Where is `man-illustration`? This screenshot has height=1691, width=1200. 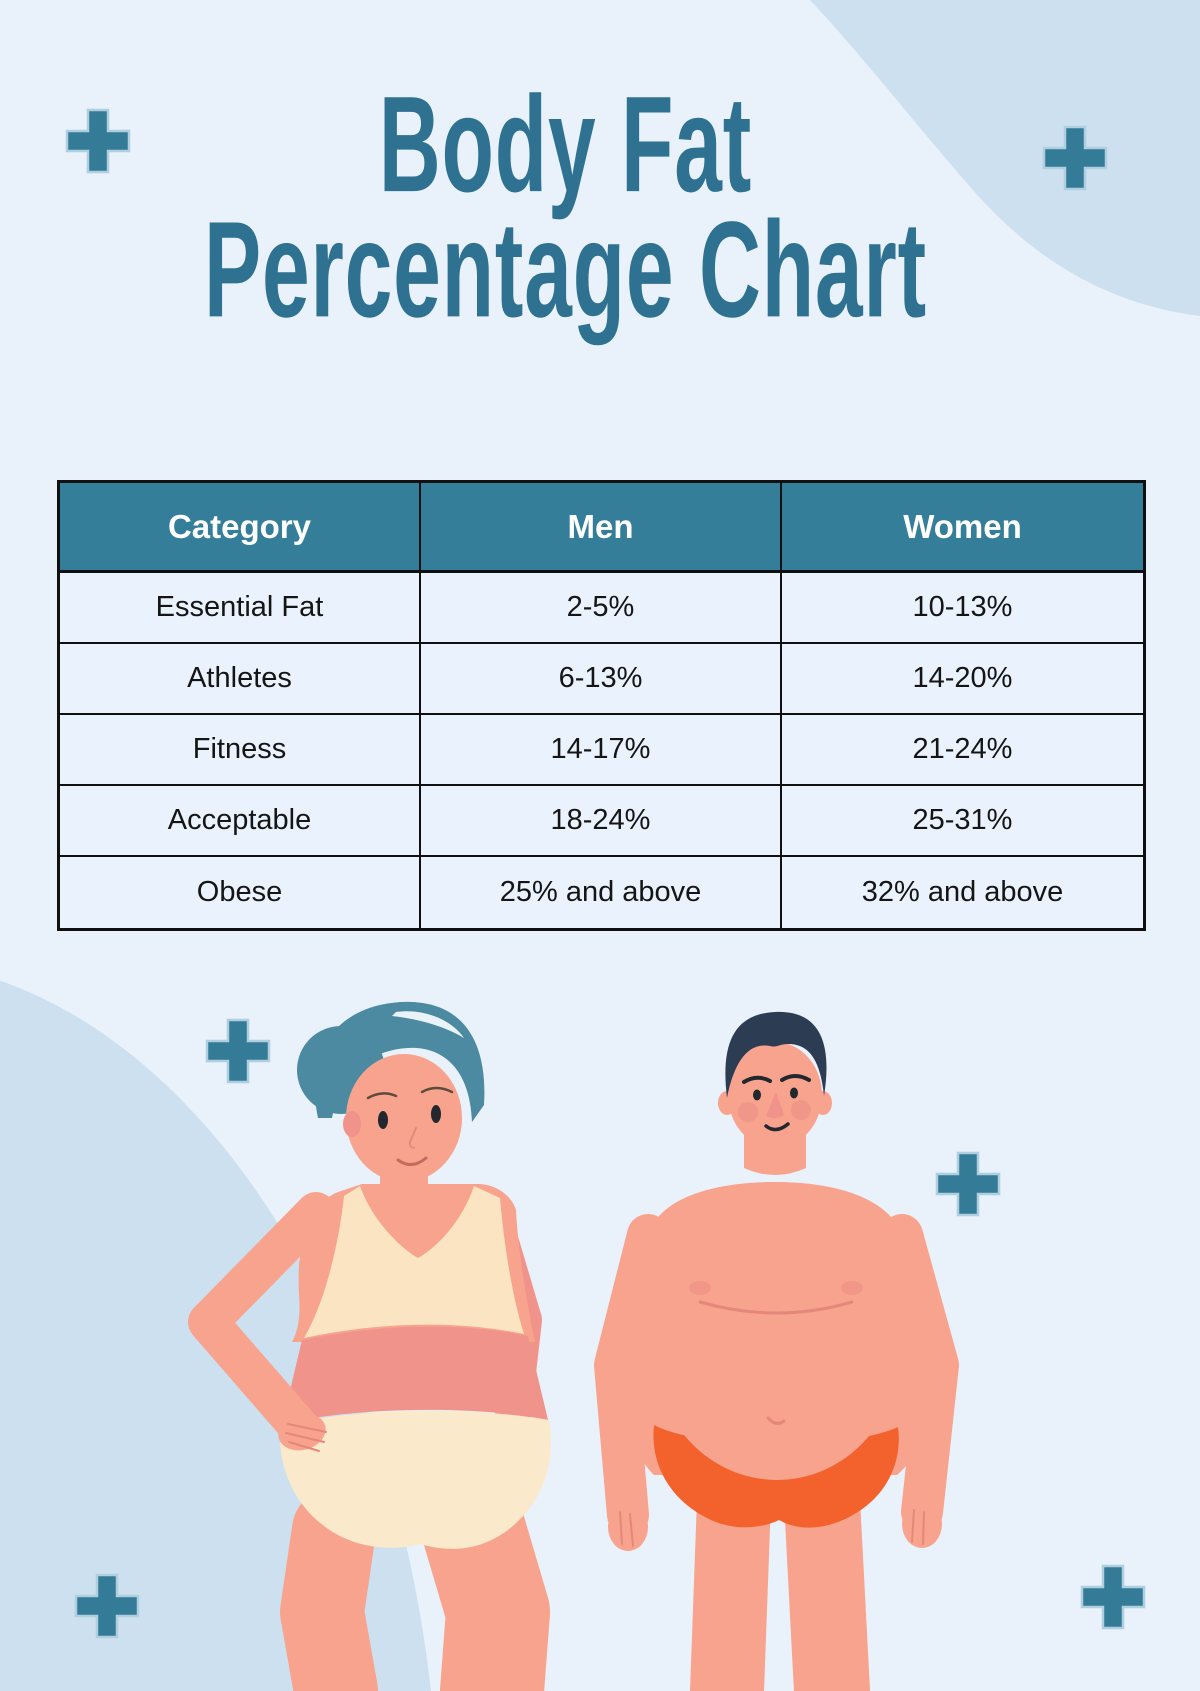 man-illustration is located at coordinates (776, 1351).